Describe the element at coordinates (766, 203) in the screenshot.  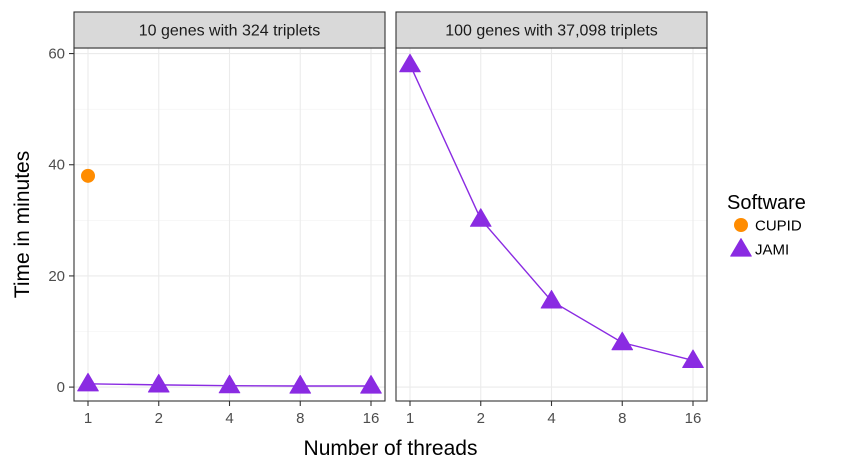
I see `legend-title: Software` at that location.